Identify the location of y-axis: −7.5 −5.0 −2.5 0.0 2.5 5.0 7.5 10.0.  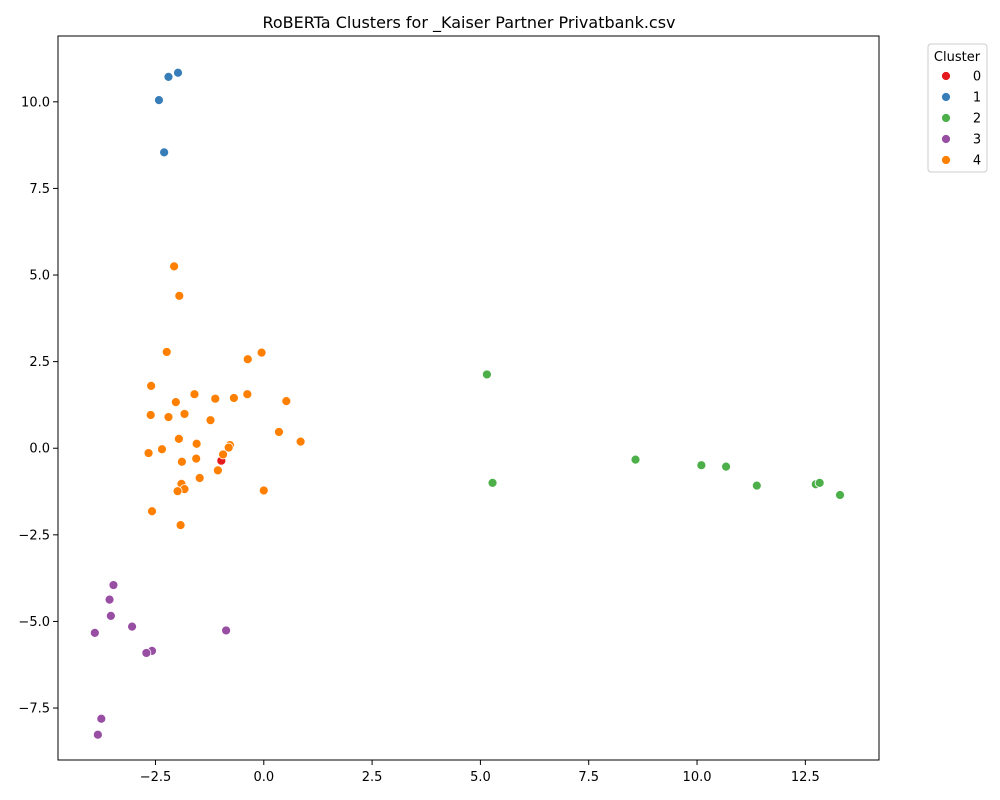
(38, 406).